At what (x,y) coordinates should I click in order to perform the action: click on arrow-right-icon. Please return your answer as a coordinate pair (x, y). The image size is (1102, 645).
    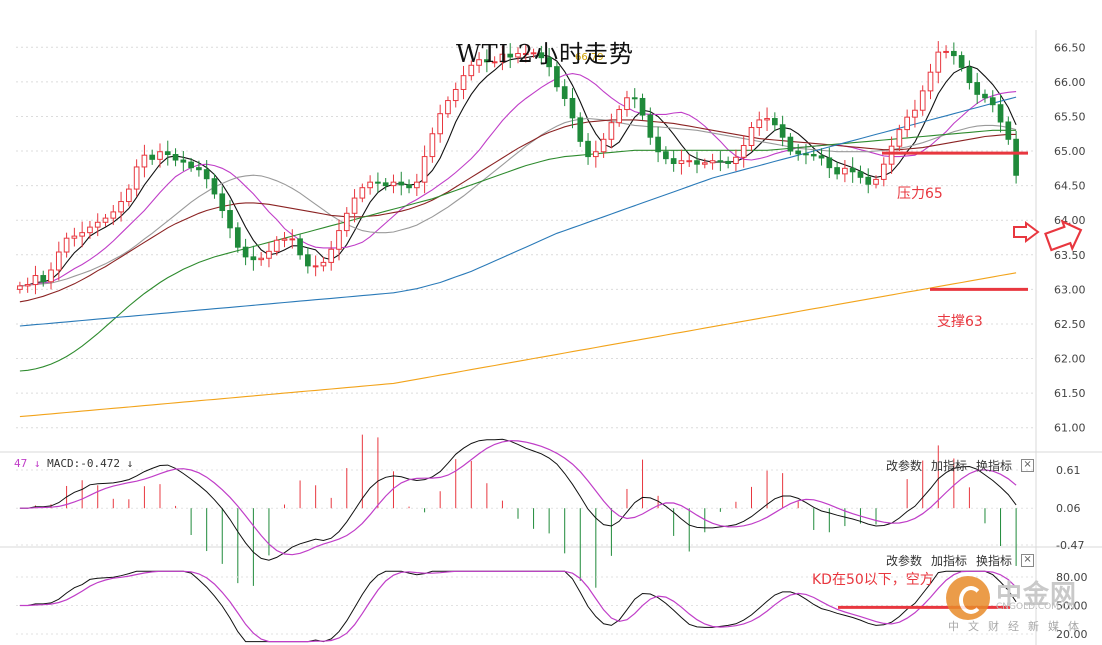
    Looking at the image, I should click on (1063, 235).